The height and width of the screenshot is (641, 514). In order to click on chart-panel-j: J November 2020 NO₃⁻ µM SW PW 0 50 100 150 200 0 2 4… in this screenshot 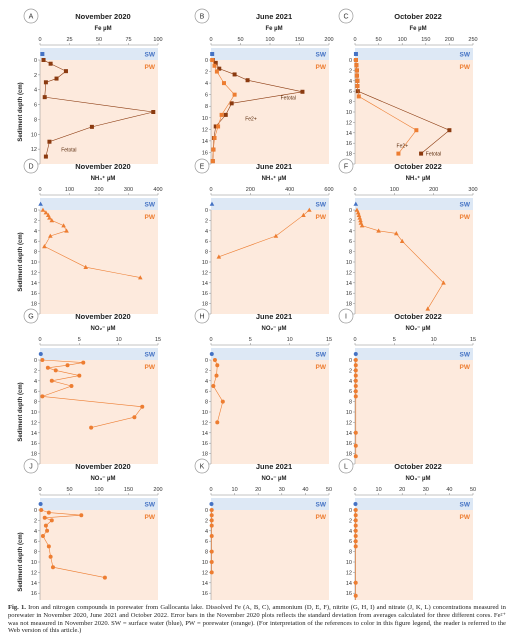, I will do `click(90, 529)`.